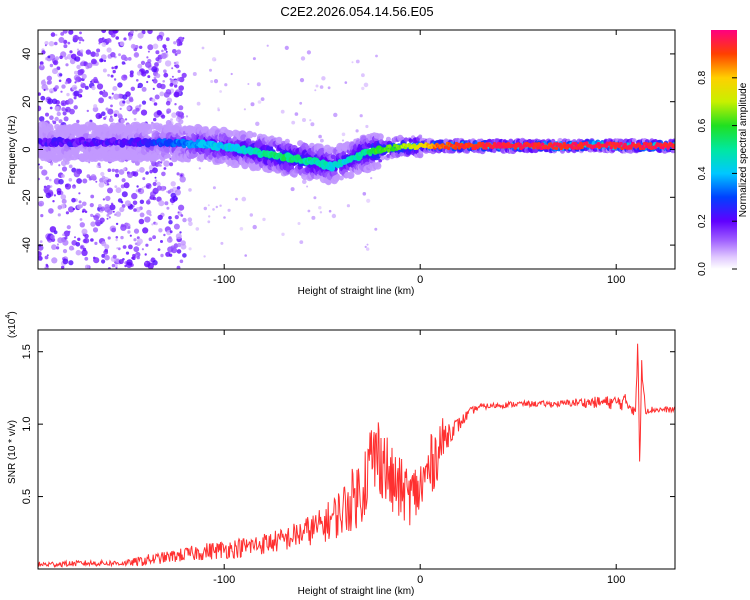 The width and height of the screenshot is (750, 600). What do you see at coordinates (27, 149) in the screenshot?
I see `y-tick-label: 0` at bounding box center [27, 149].